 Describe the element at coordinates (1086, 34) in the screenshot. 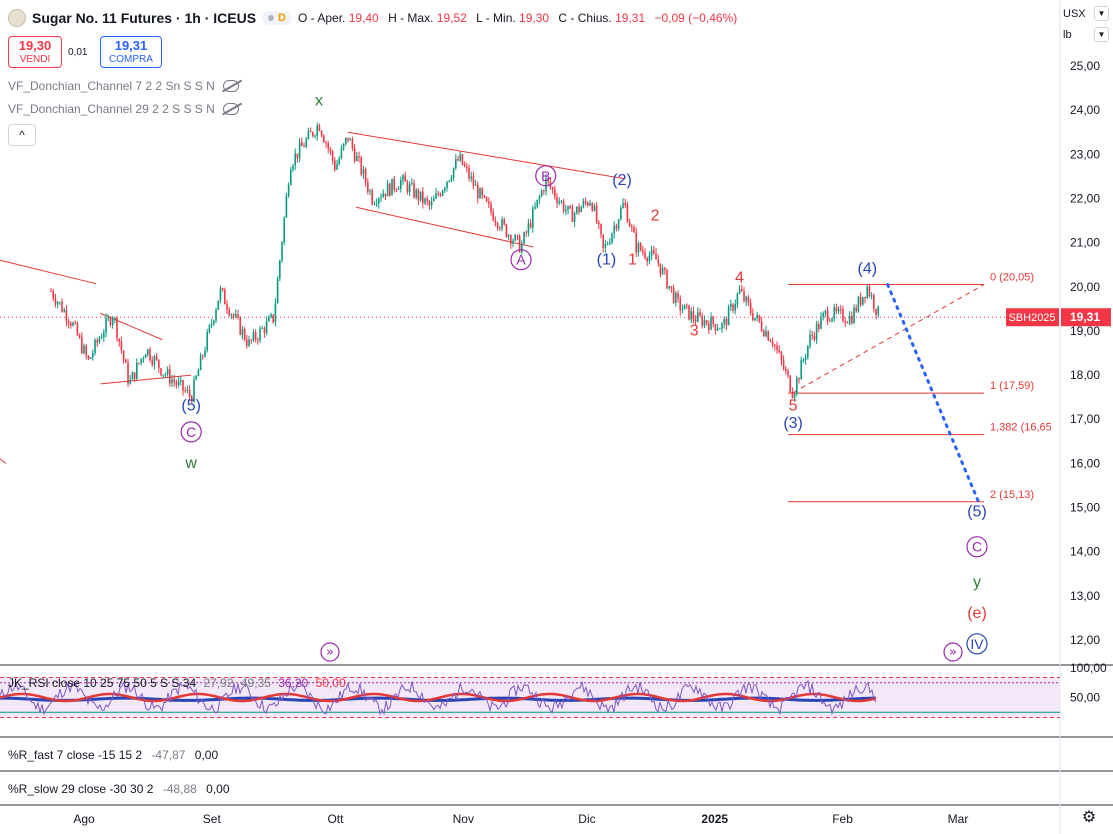

I see `unit-selector: lb ▼` at that location.